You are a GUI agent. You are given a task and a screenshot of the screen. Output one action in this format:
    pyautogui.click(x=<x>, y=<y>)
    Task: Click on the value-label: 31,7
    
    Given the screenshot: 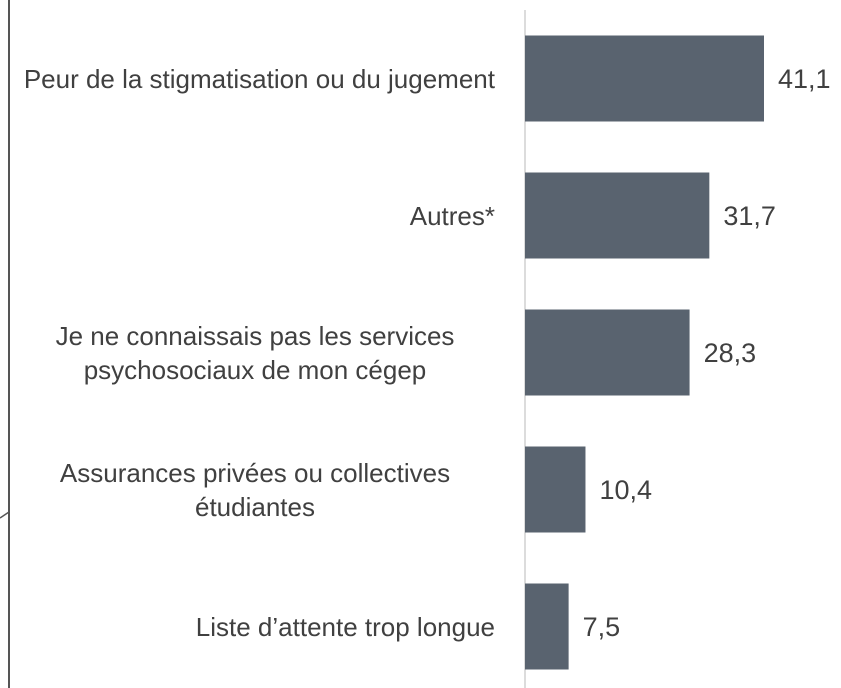 What is the action you would take?
    pyautogui.click(x=749, y=215)
    